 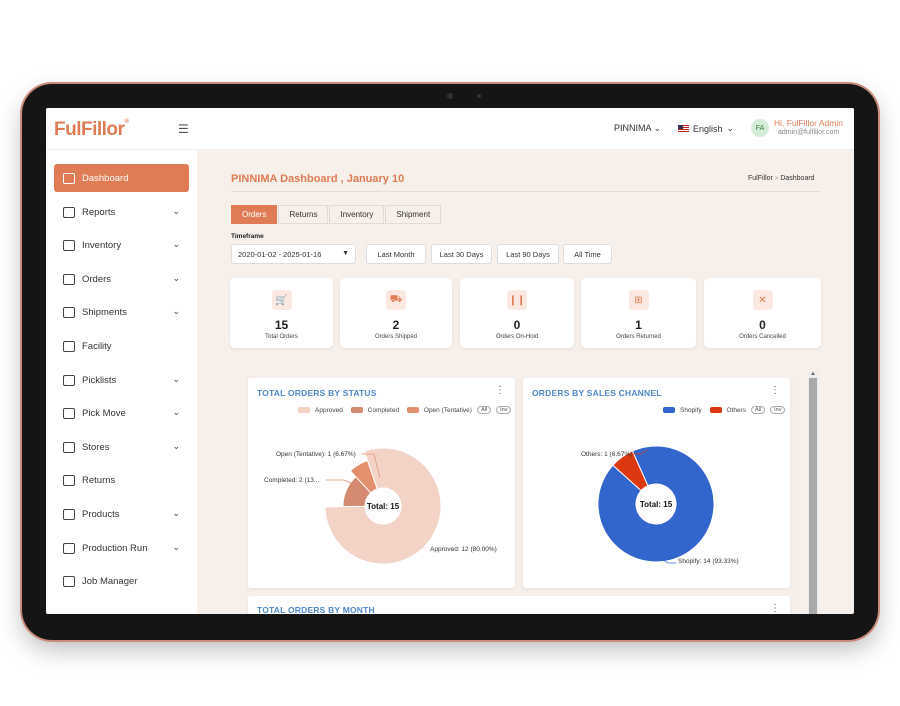 What do you see at coordinates (254, 214) in the screenshot?
I see `tab-orders: Orders` at bounding box center [254, 214].